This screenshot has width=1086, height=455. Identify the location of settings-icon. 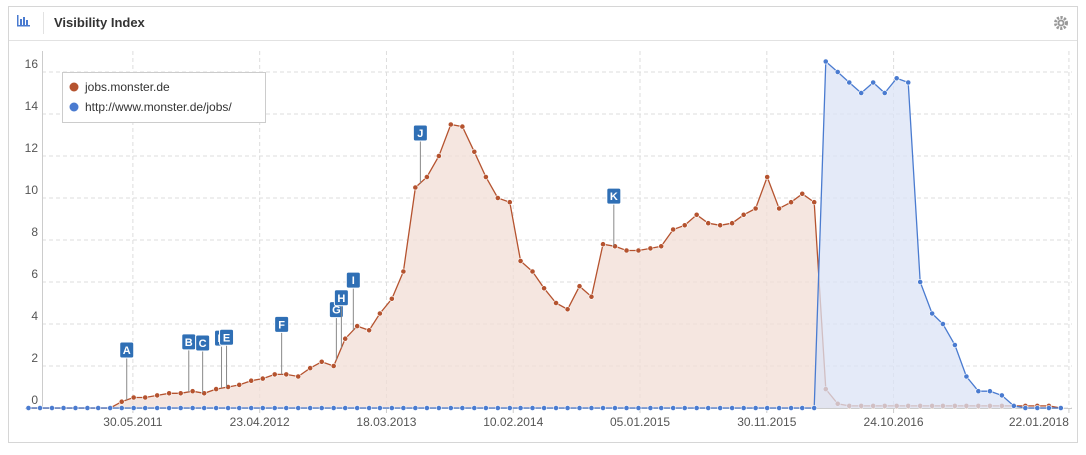
(1061, 23).